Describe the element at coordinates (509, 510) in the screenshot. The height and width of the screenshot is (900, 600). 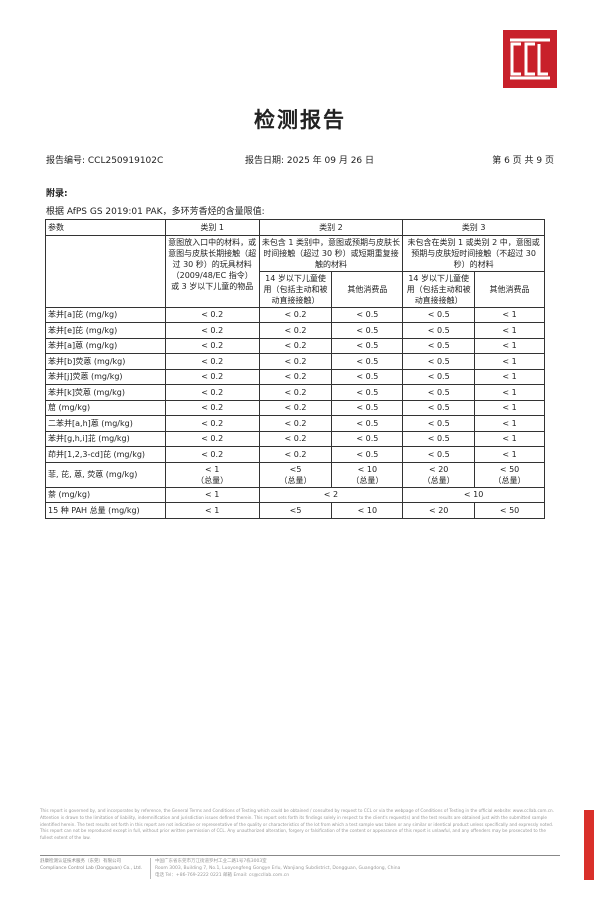
I see `limit-value: < 50` at that location.